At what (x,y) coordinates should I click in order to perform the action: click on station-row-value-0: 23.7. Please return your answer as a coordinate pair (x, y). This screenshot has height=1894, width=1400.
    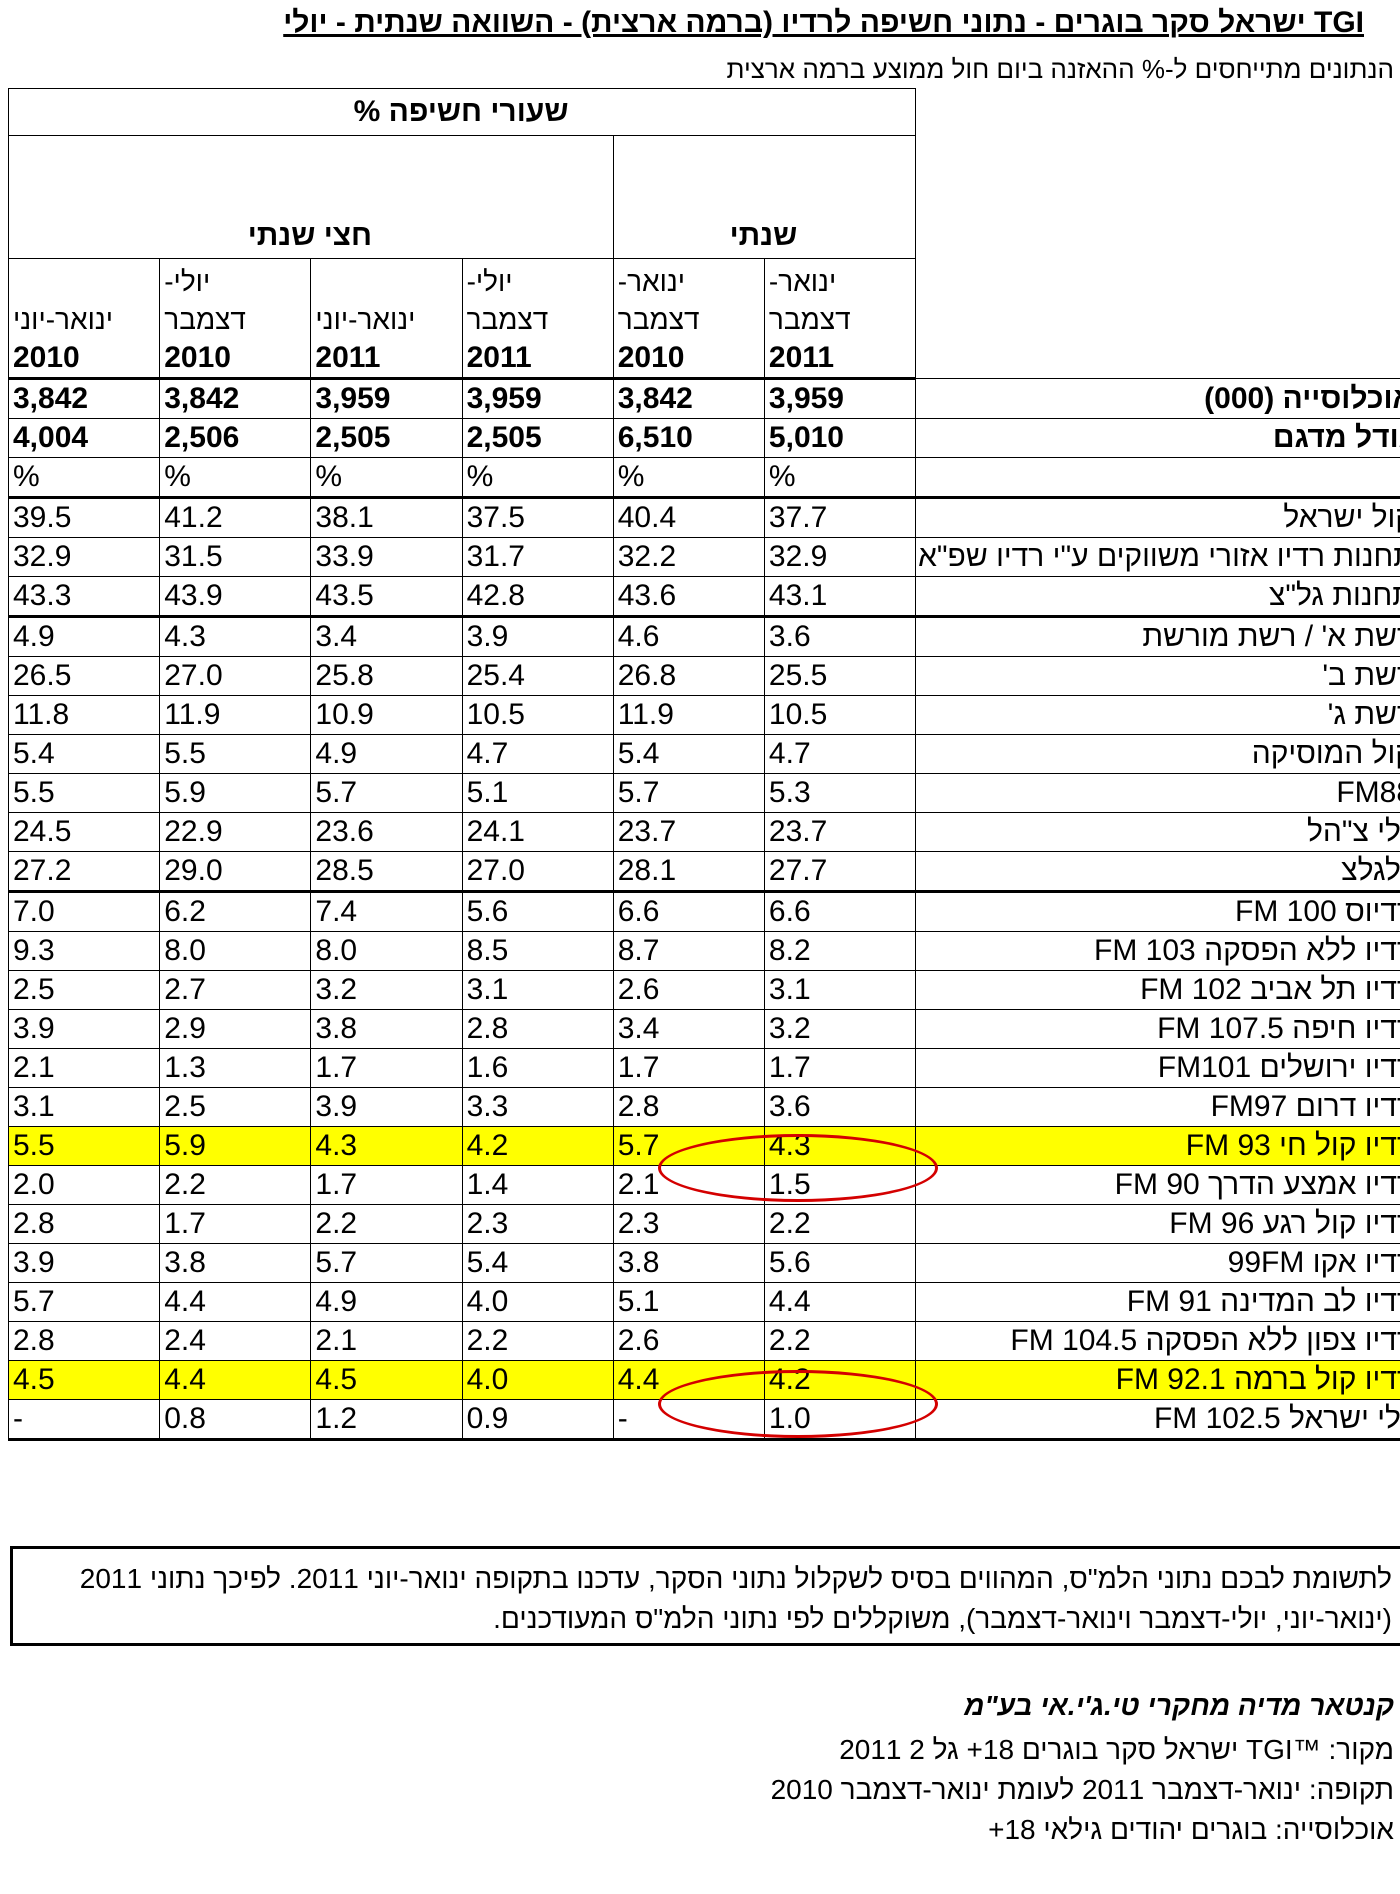
    Looking at the image, I should click on (840, 832).